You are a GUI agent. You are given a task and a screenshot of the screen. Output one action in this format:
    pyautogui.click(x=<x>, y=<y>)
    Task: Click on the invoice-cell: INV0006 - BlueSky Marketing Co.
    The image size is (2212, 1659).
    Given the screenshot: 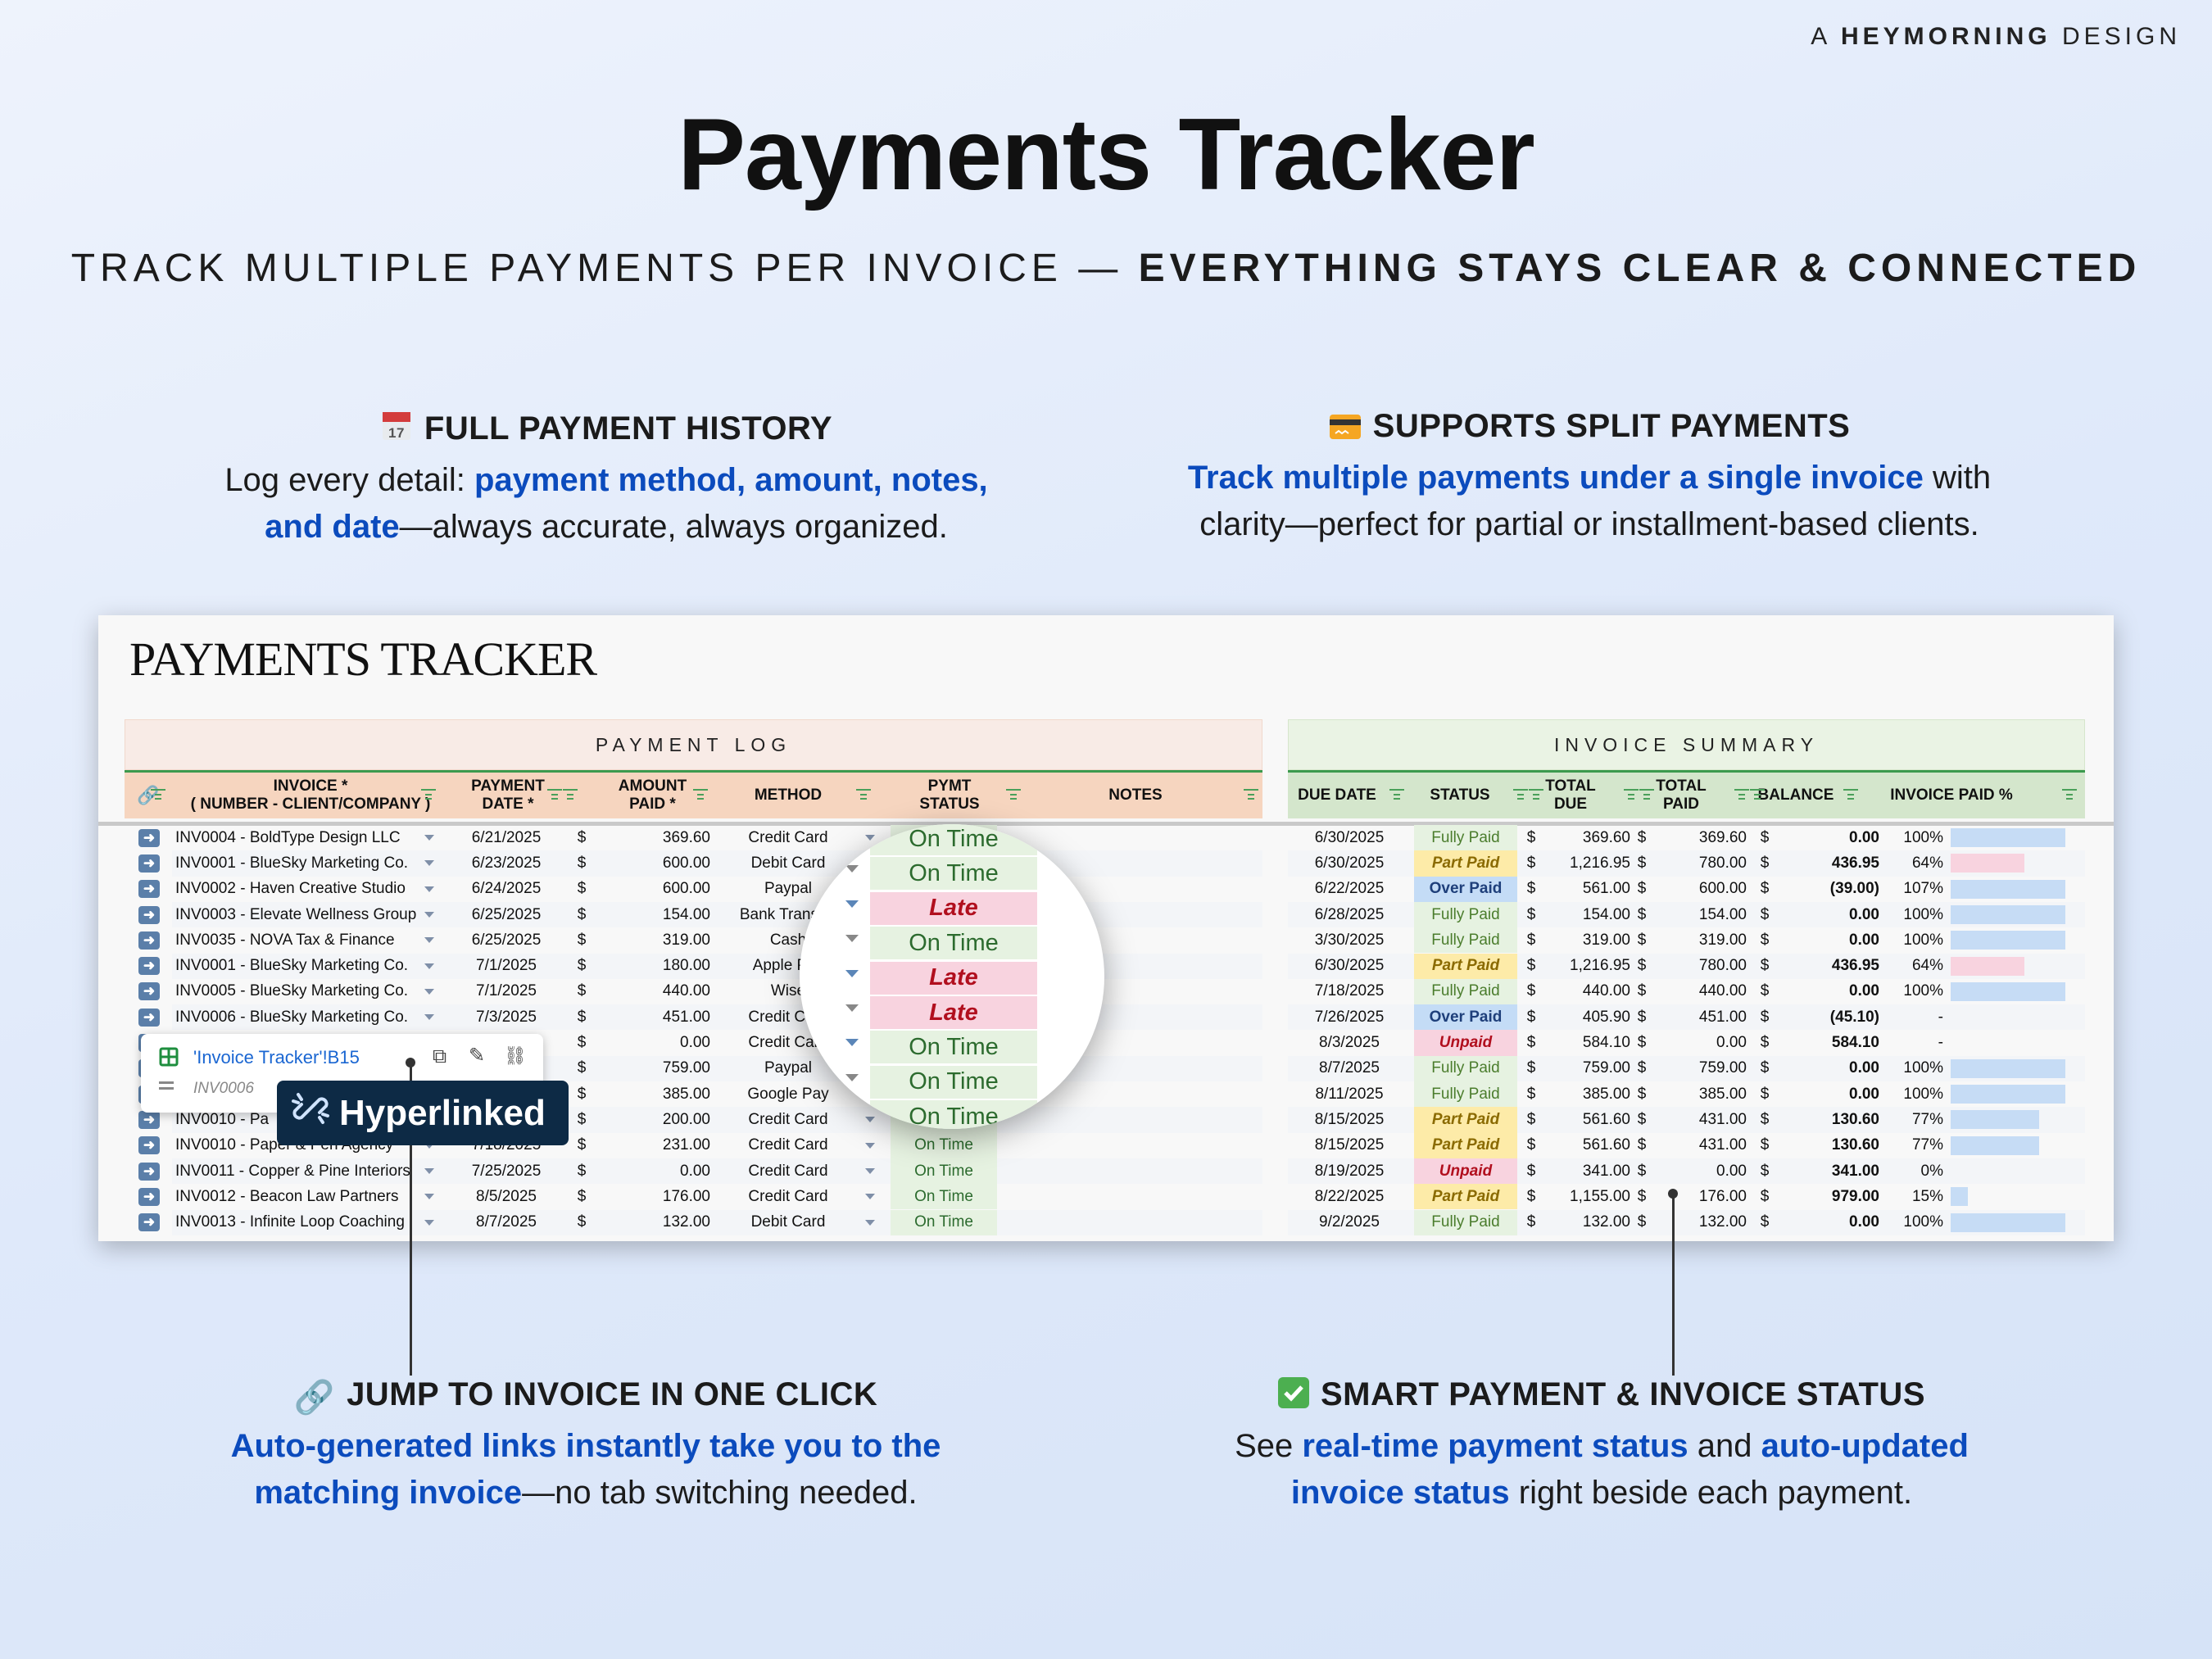 What is the action you would take?
    pyautogui.click(x=292, y=1017)
    